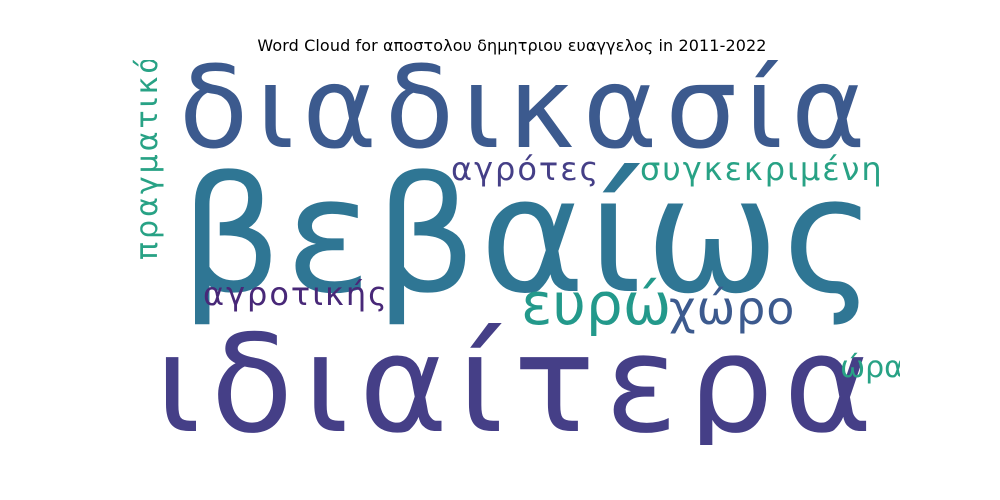 Image resolution: width=1000 pixels, height=500 pixels. I want to click on word-pragmatika: πραγματικά, so click(147, 160).